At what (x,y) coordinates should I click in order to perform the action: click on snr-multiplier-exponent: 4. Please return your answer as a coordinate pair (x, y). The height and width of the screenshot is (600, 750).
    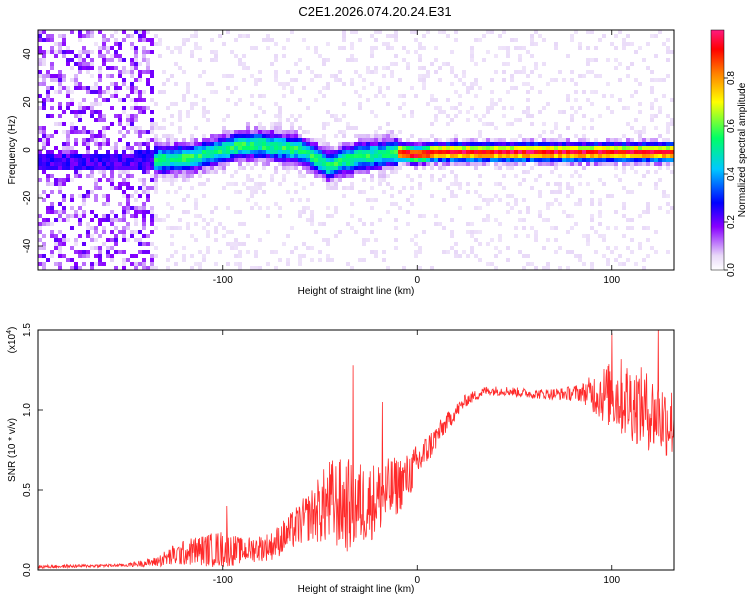
    Looking at the image, I should click on (9, 332).